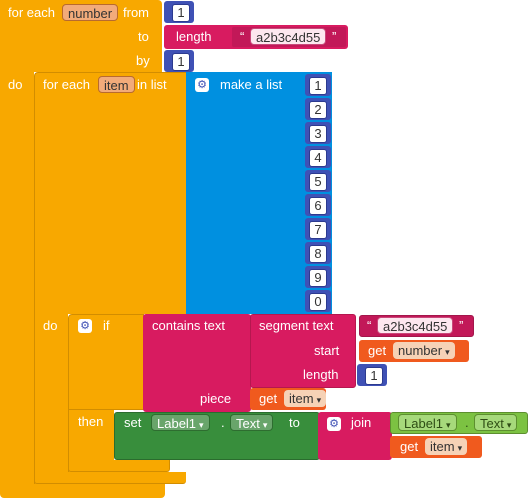 The image size is (531, 500). What do you see at coordinates (51, 399) in the screenshot?
I see `for-each-item-spine` at bounding box center [51, 399].